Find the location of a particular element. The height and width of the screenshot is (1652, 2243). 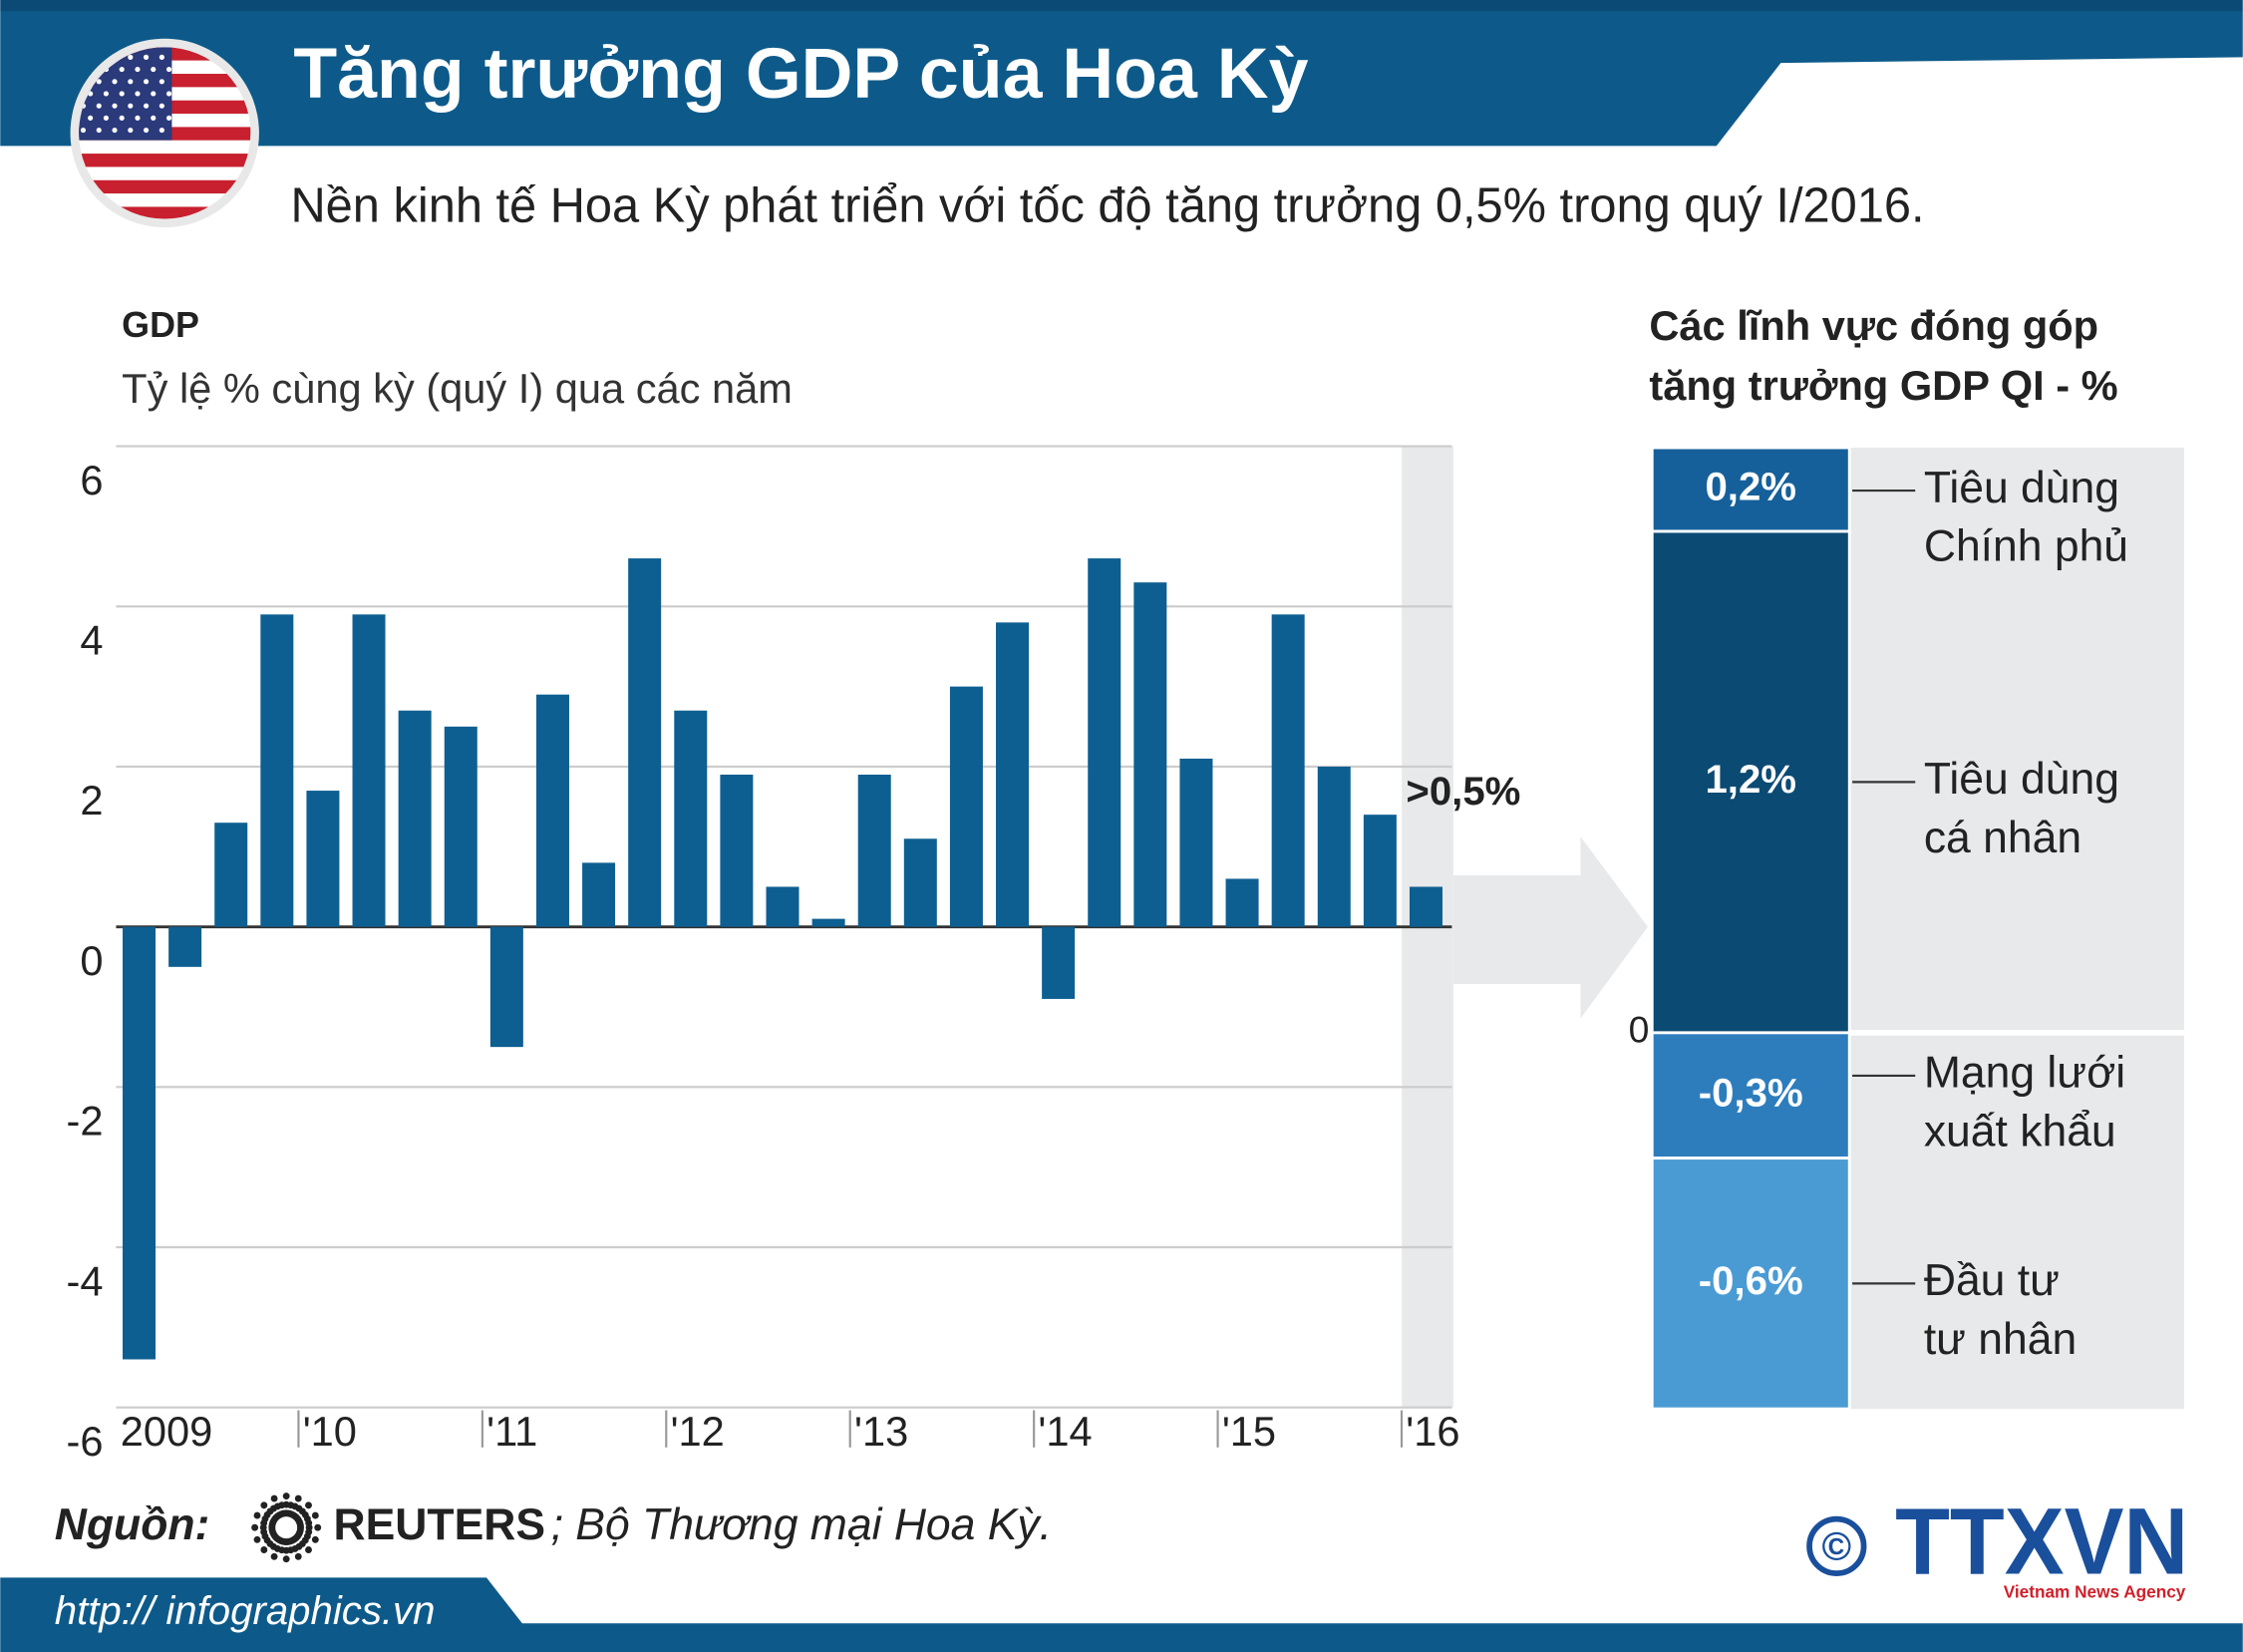

chart-subtitle: Tỷ lệ % cùng kỳ (quý I) qua các năm is located at coordinates (458, 388).